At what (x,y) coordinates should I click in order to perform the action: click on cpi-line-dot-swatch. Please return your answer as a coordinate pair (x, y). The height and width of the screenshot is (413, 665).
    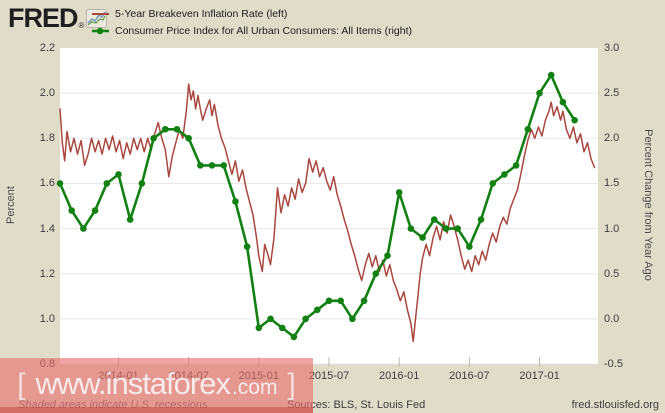
    Looking at the image, I should click on (100, 31).